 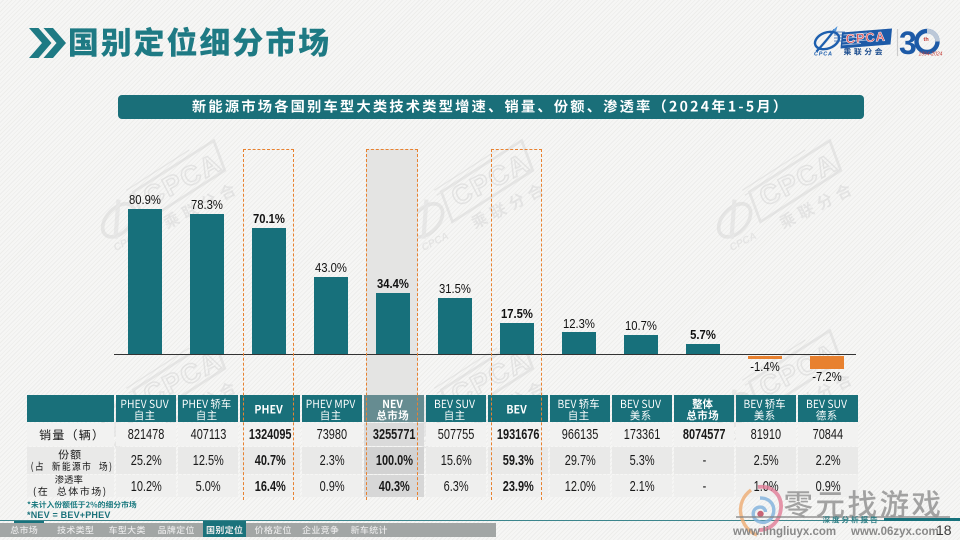 What do you see at coordinates (927, 40) in the screenshot?
I see `svg-text: th` at bounding box center [927, 40].